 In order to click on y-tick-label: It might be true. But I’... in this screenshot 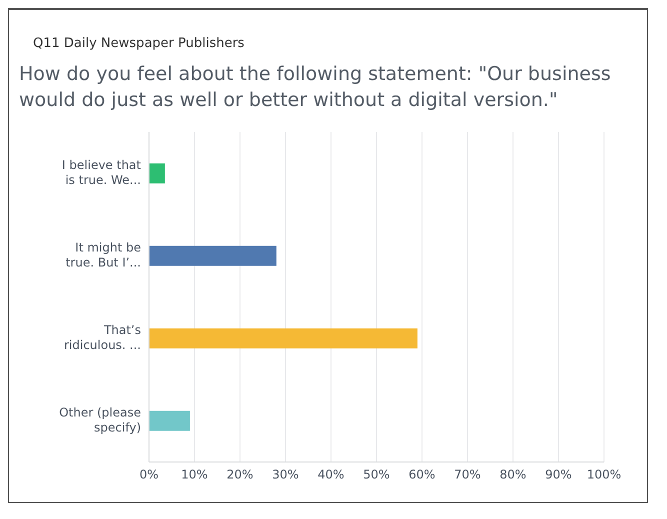, I will do `click(103, 255)`.